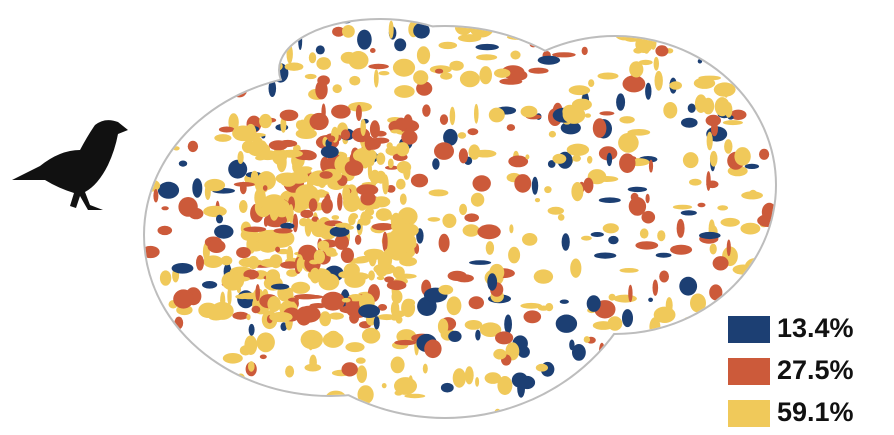 Image resolution: width=894 pixels, height=435 pixels. Describe the element at coordinates (815, 370) in the screenshot. I see `legend-label: 27.5%` at that location.